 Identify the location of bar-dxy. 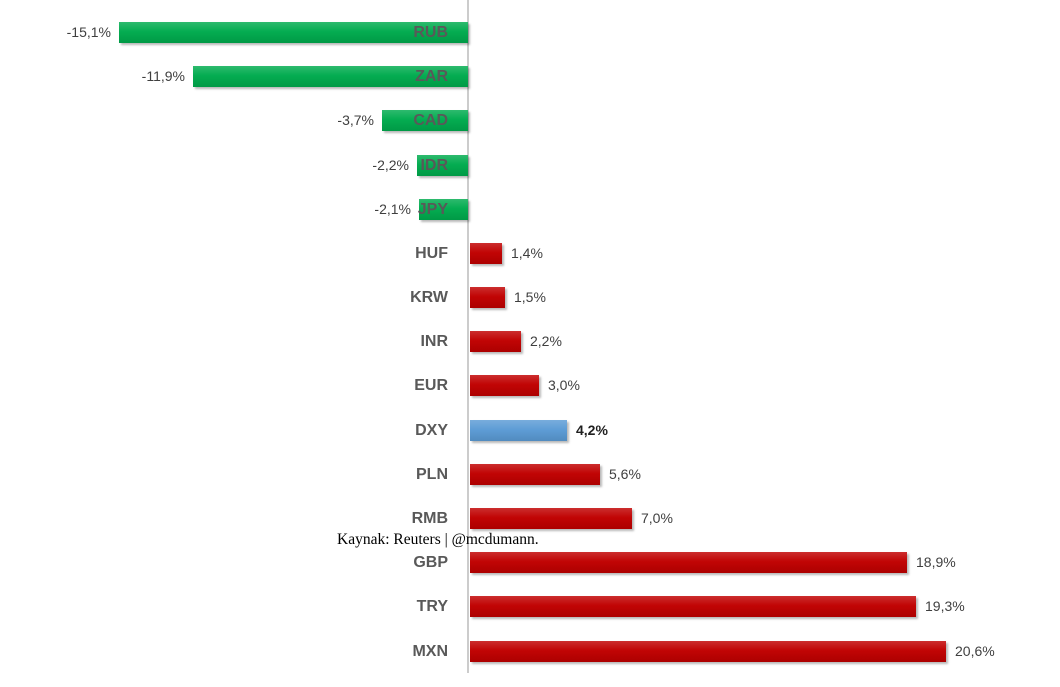
(518, 430).